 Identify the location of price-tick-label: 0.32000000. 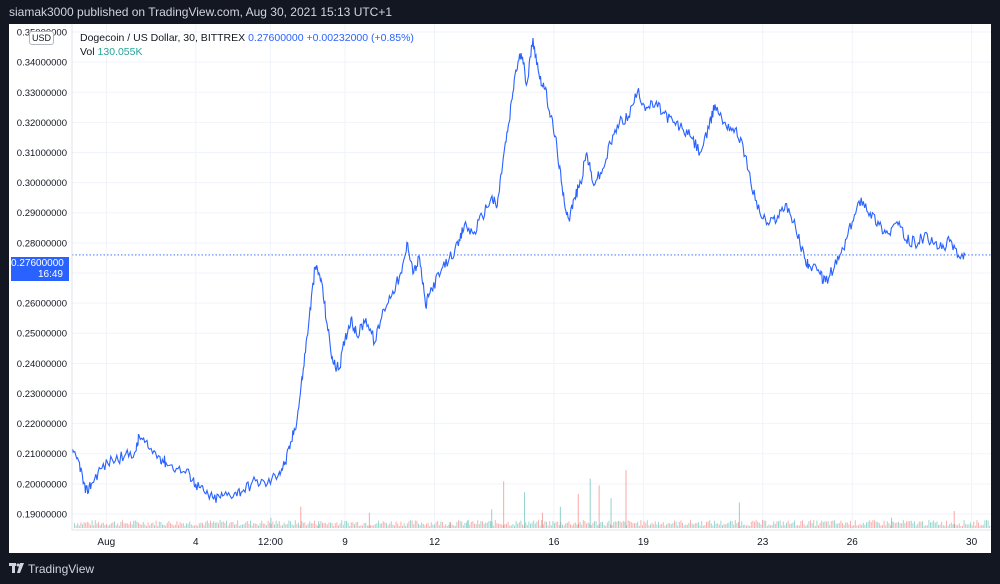
(42, 123).